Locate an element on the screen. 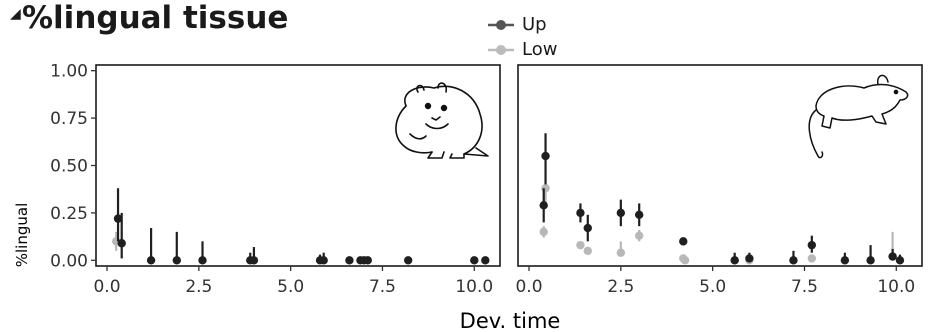 The image size is (928, 332). legend-item-low: Low is located at coordinates (521, 49).